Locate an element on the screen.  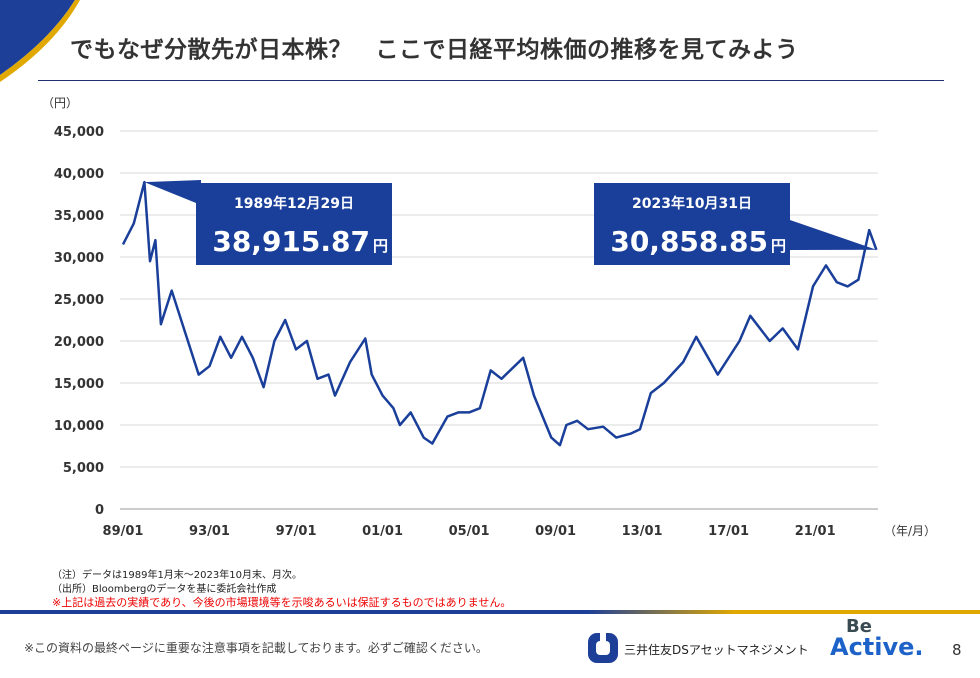
callout-date: 2023年10月31日 is located at coordinates (692, 203).